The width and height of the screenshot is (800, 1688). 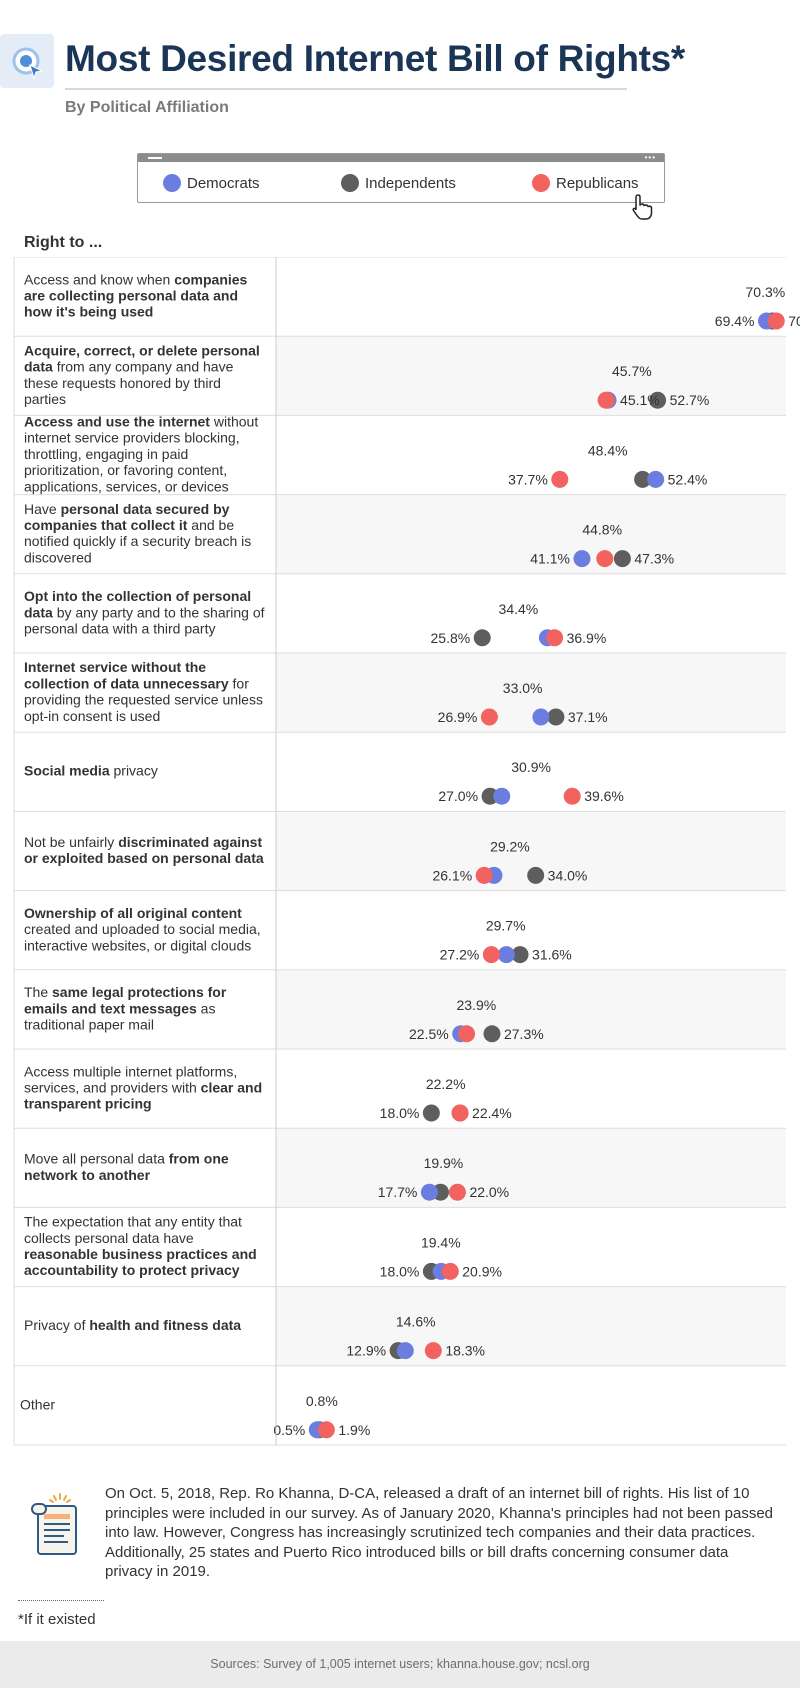 I want to click on overall-value-label: 45.7%, so click(x=632, y=371).